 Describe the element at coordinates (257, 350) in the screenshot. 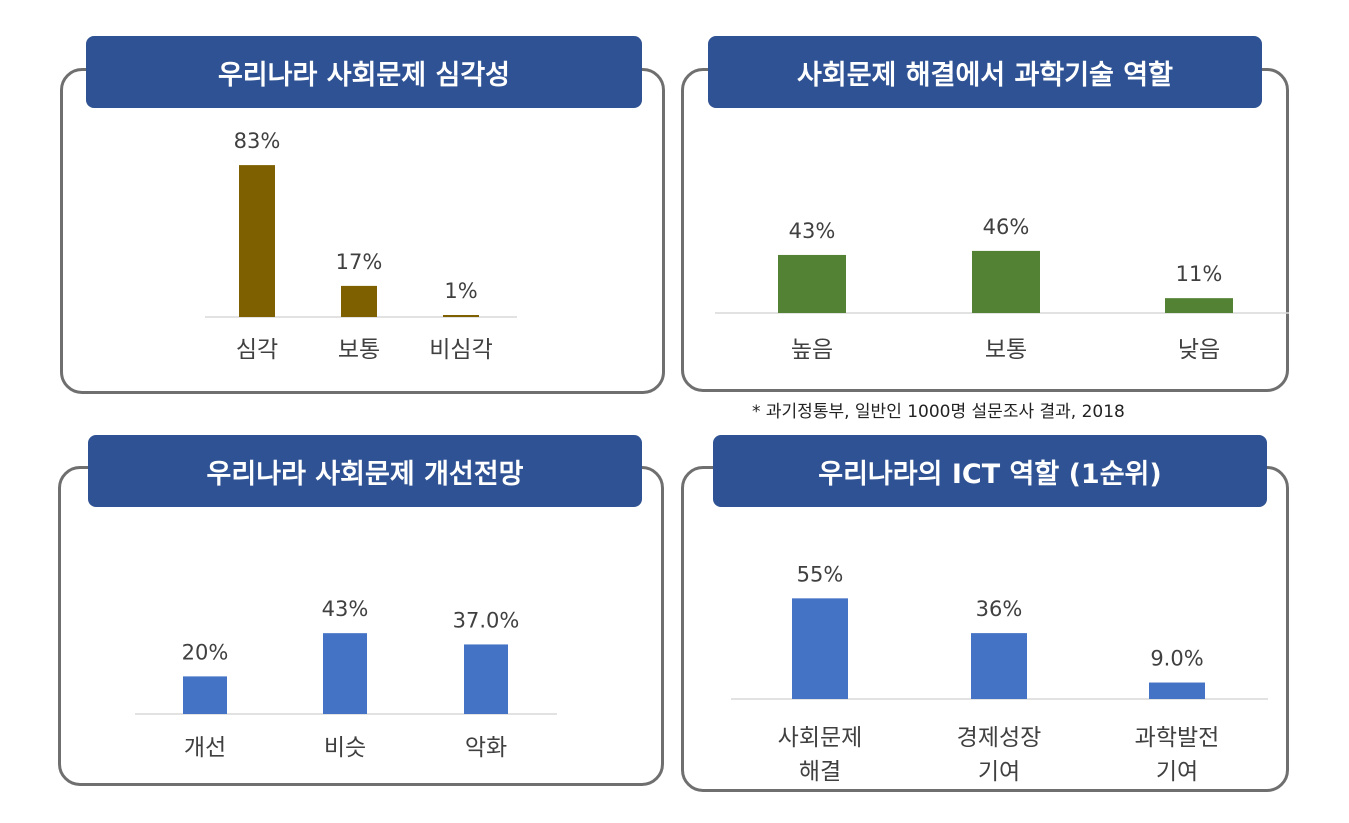

I see `category-label: 심각` at that location.